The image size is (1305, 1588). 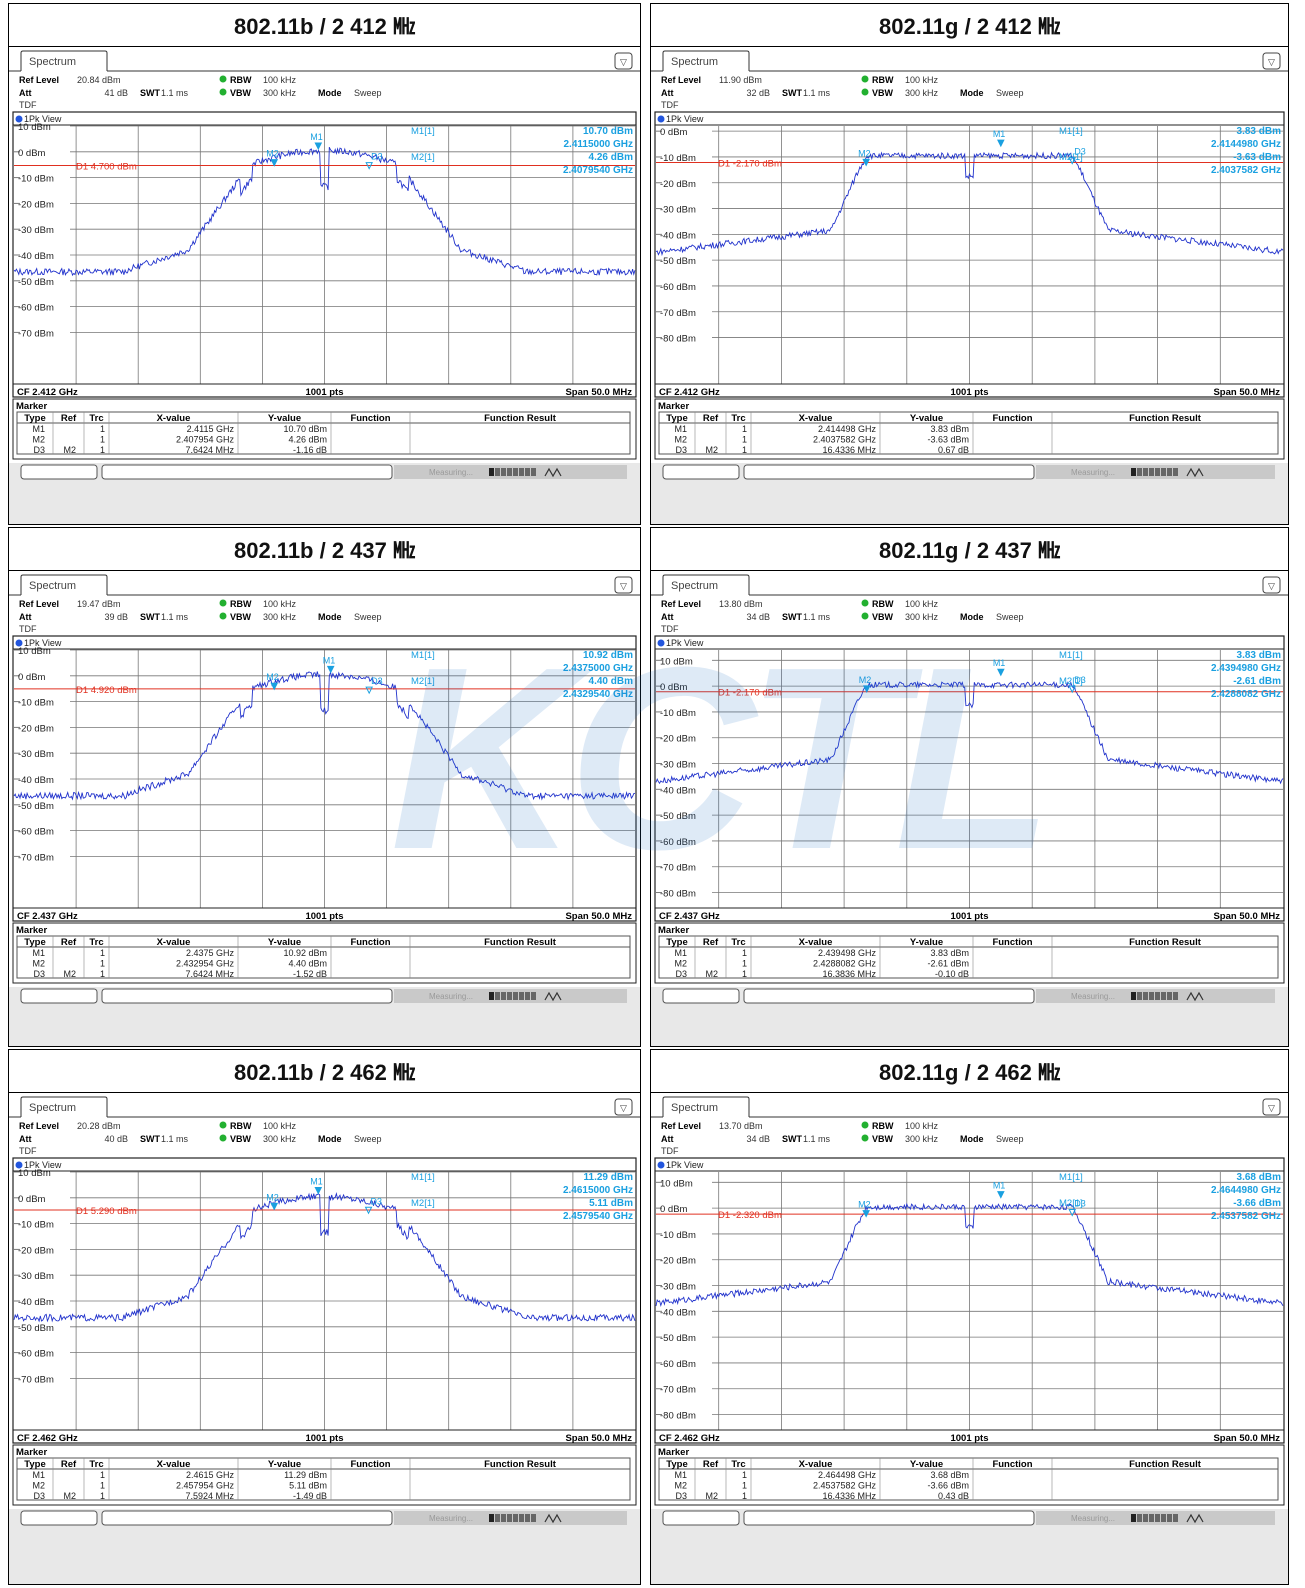 I want to click on table-cell-type: M2, so click(x=680, y=1486).